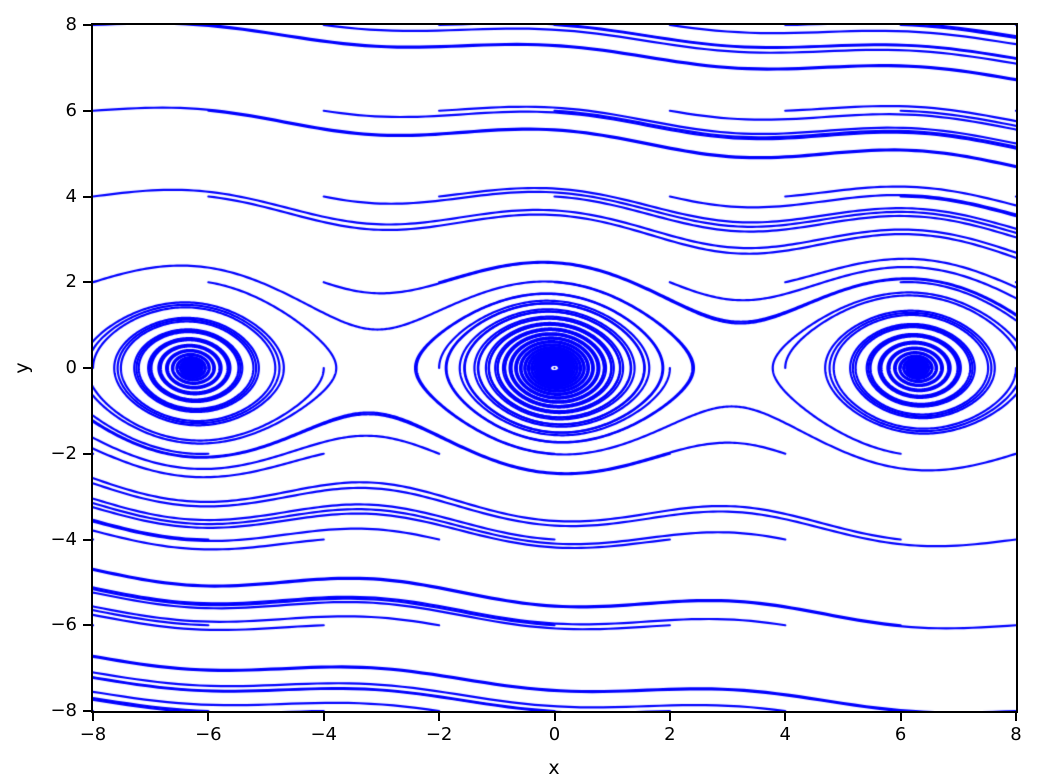  I want to click on x-axis-label: x, so click(554, 768).